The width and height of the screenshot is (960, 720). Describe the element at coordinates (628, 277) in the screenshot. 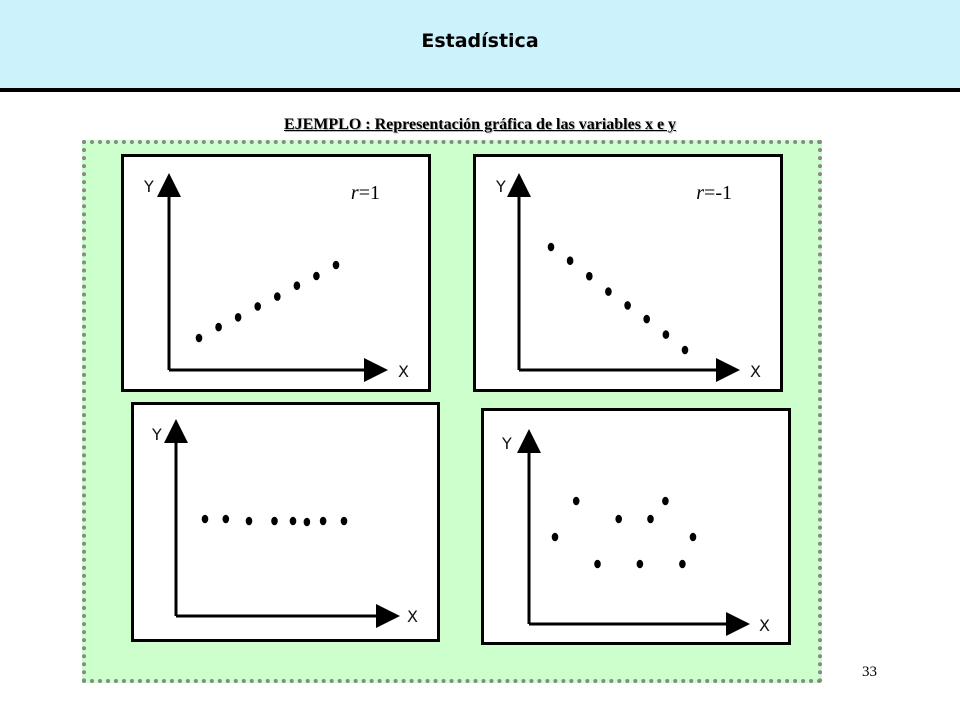

I see `chart-svg: Y Xr=-1` at that location.